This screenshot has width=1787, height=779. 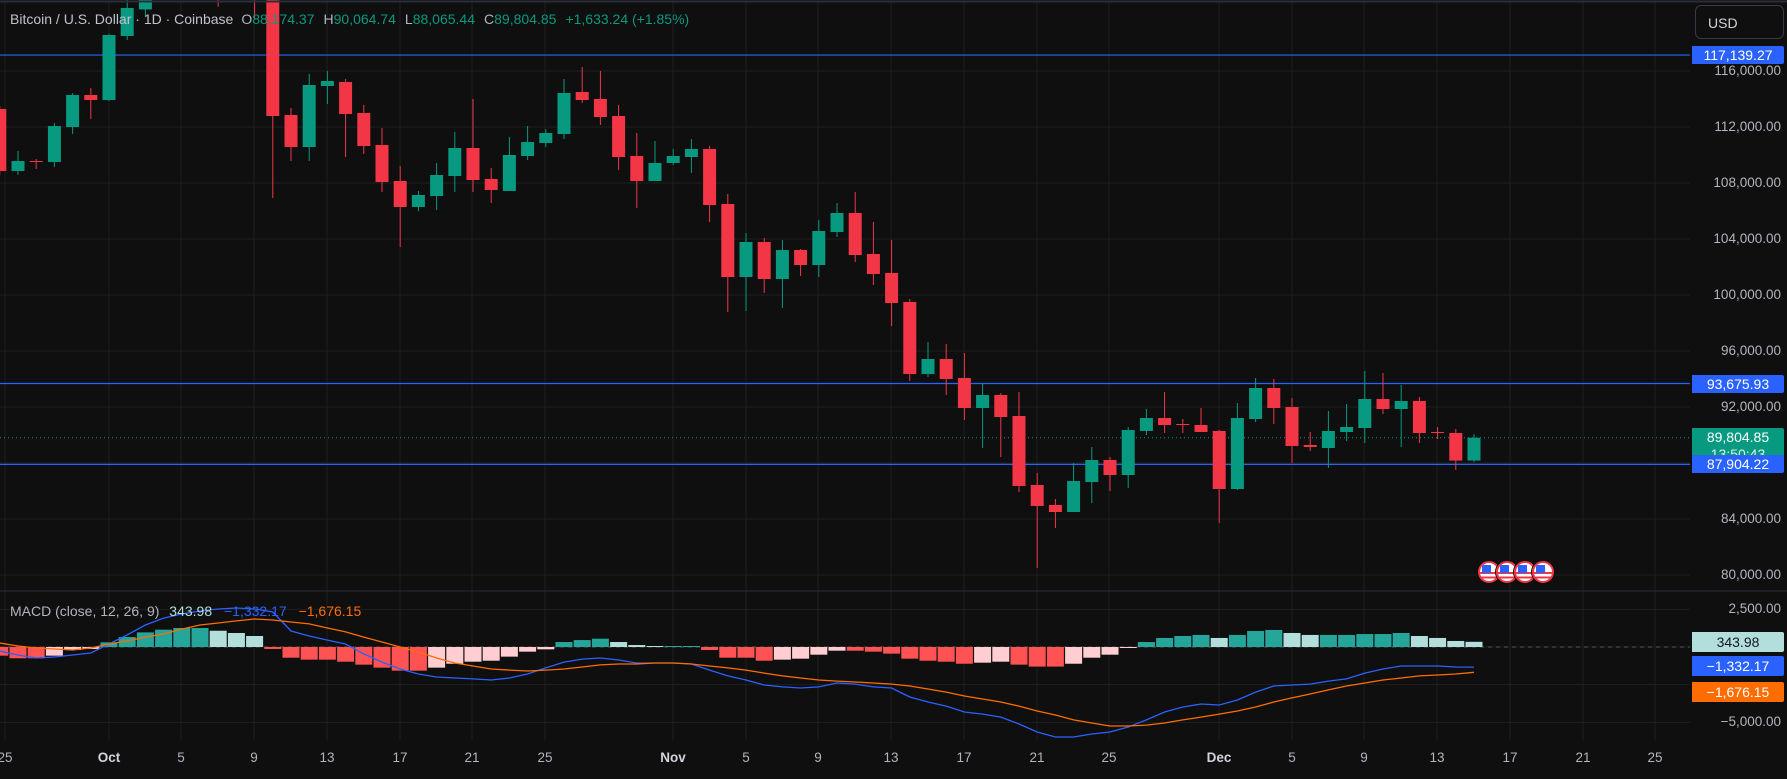 What do you see at coordinates (444, 19) in the screenshot?
I see `low-value: 88,065.44` at bounding box center [444, 19].